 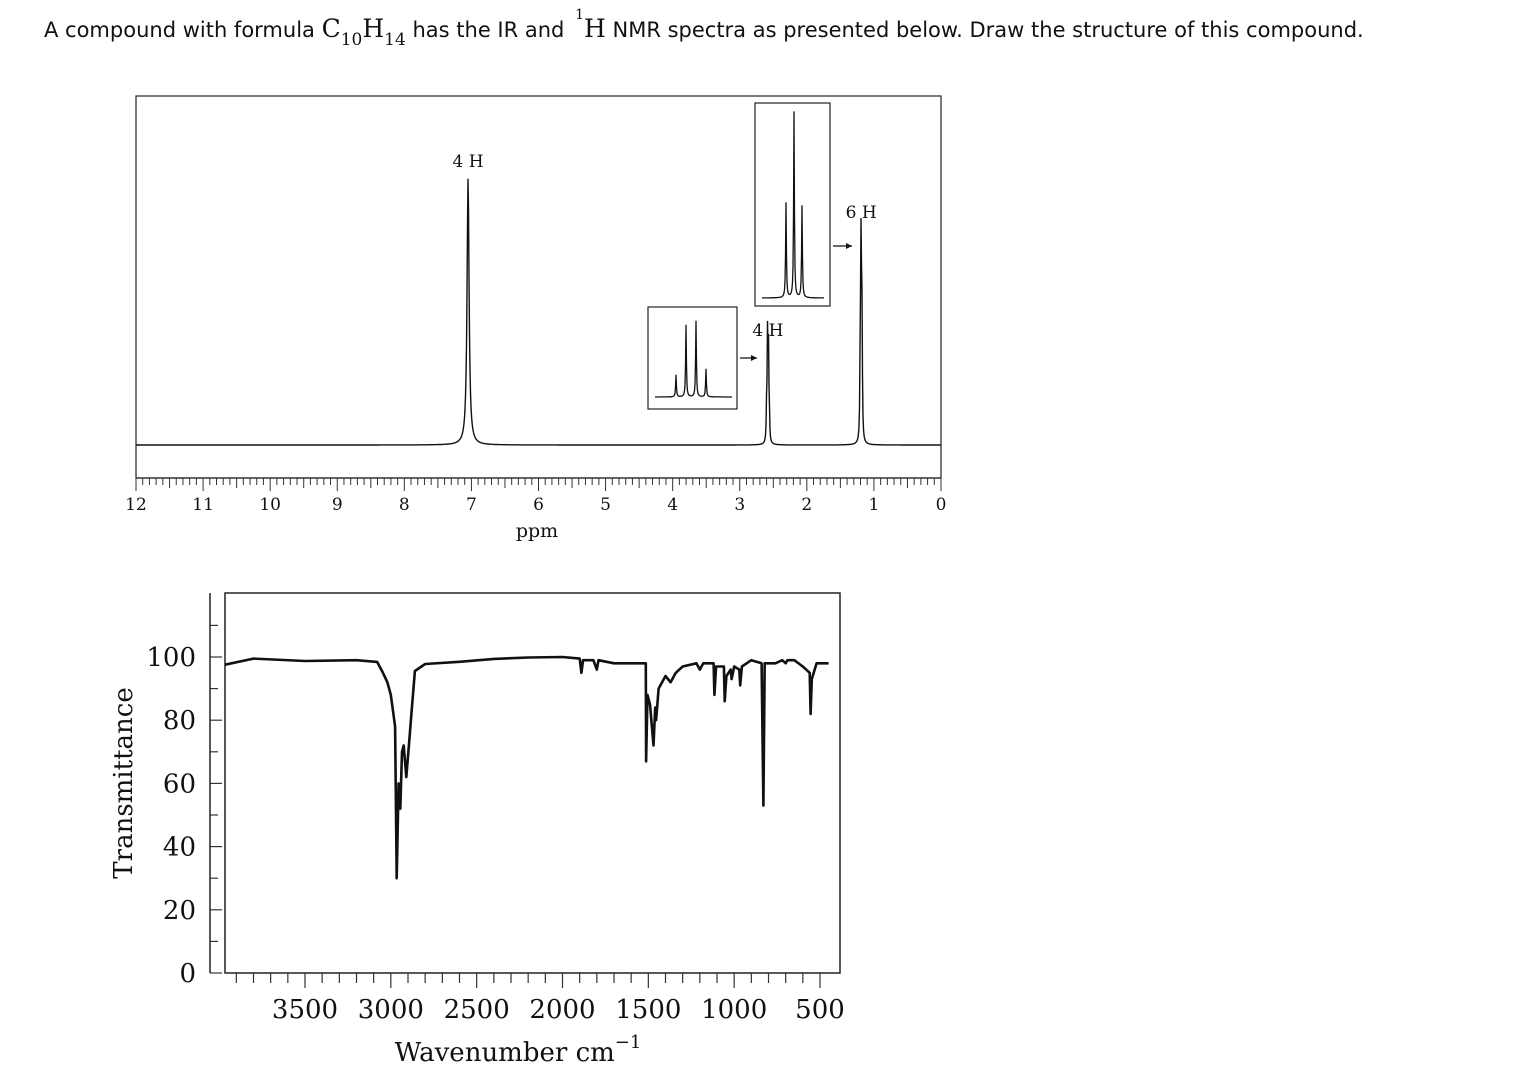 What do you see at coordinates (471, 505) in the screenshot?
I see `nmr-tick-label: 7` at bounding box center [471, 505].